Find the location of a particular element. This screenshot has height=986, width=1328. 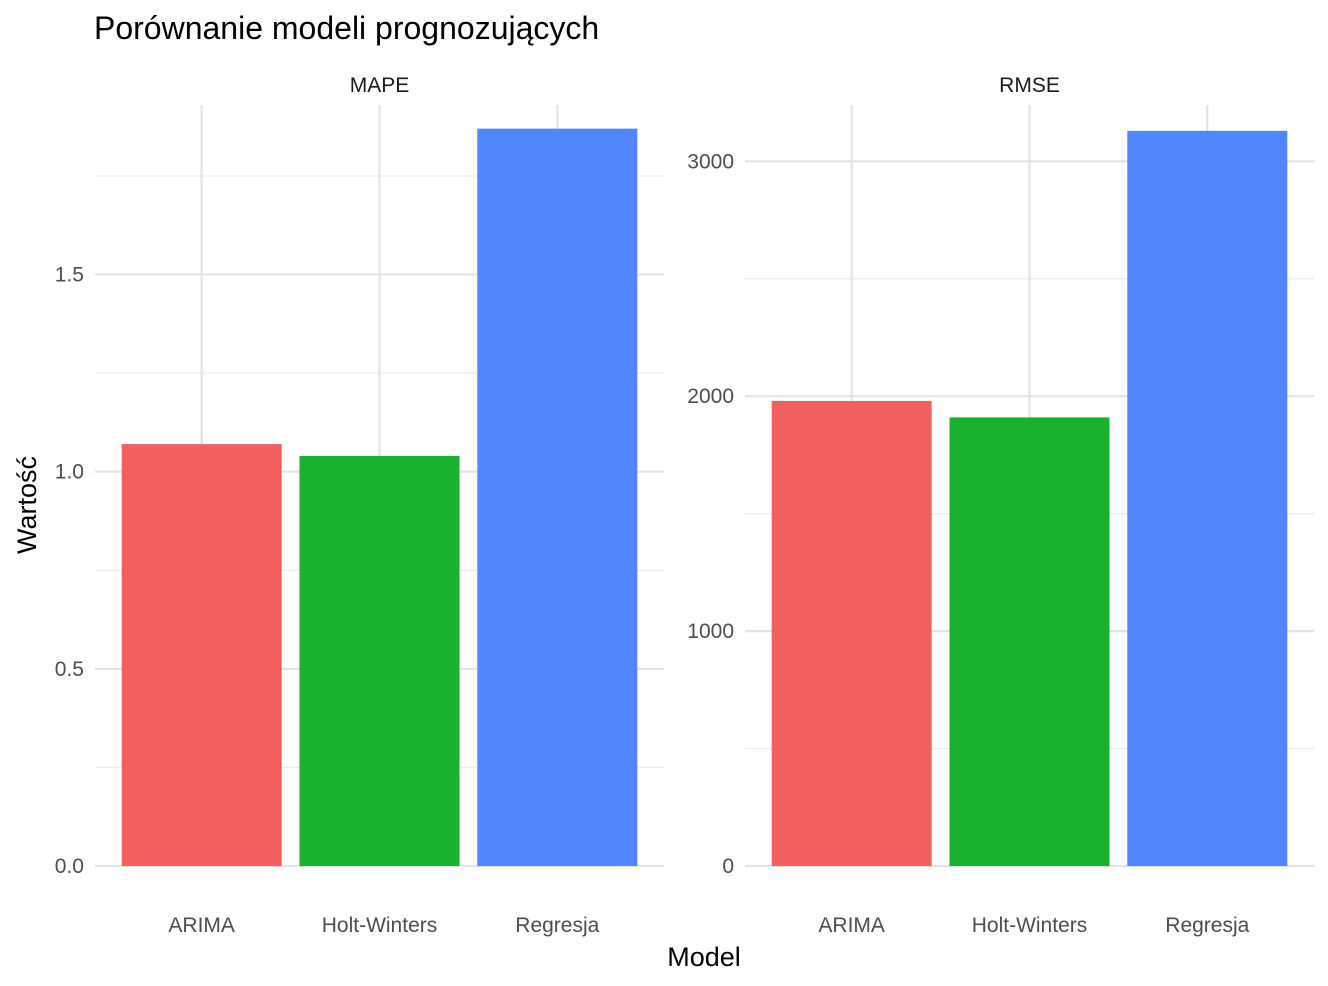

y-tick-label: 0 is located at coordinates (728, 866).